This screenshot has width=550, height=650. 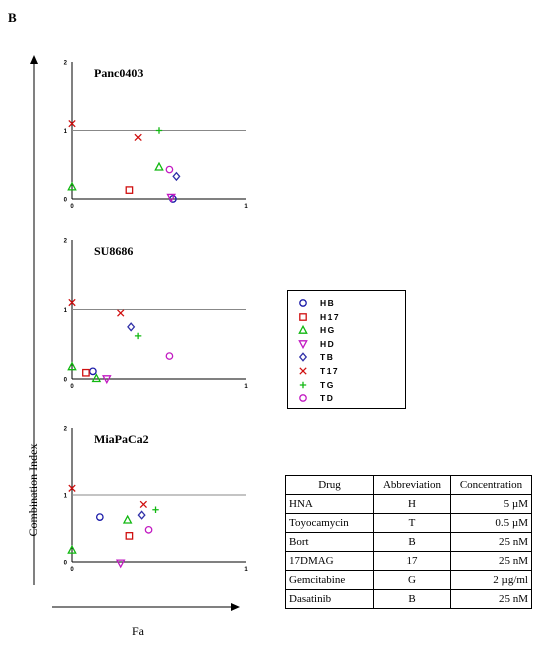 I want to click on legend-marker-tb, so click(x=303, y=357).